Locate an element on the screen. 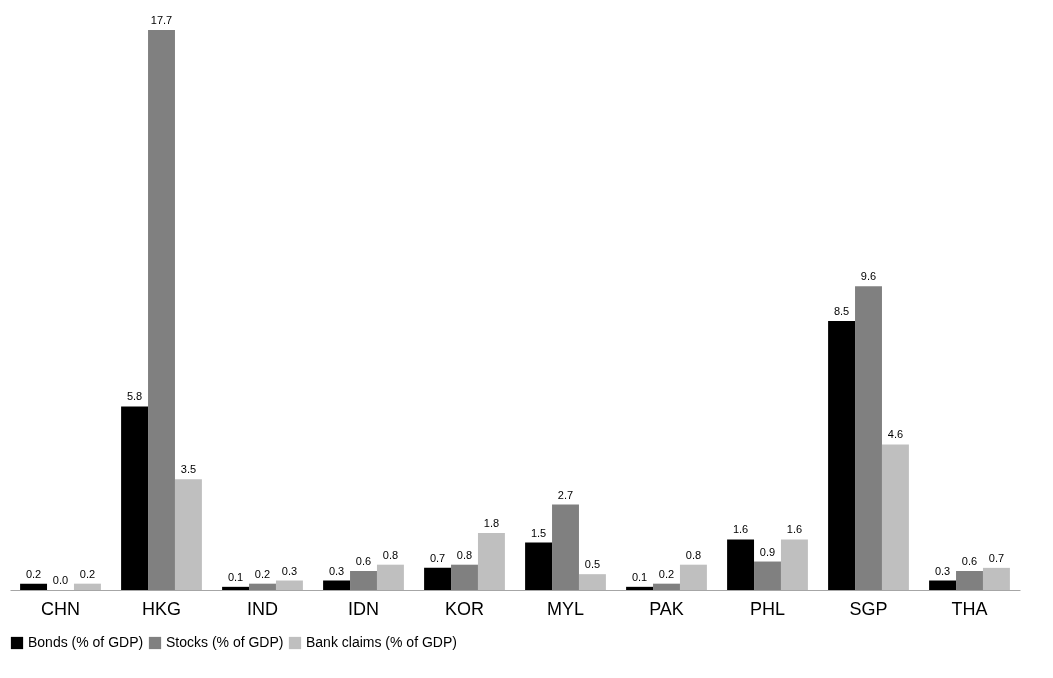 Image resolution: width=1053 pixels, height=678 pixels. data-label: 0.5 is located at coordinates (592, 564).